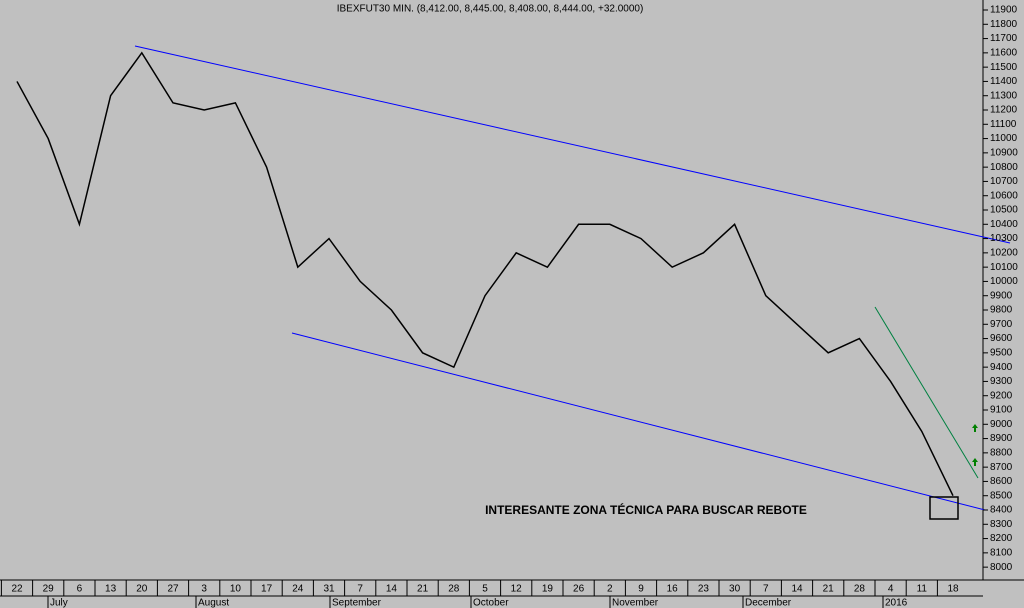  What do you see at coordinates (1001, 467) in the screenshot?
I see `y-tick-label: 8700` at bounding box center [1001, 467].